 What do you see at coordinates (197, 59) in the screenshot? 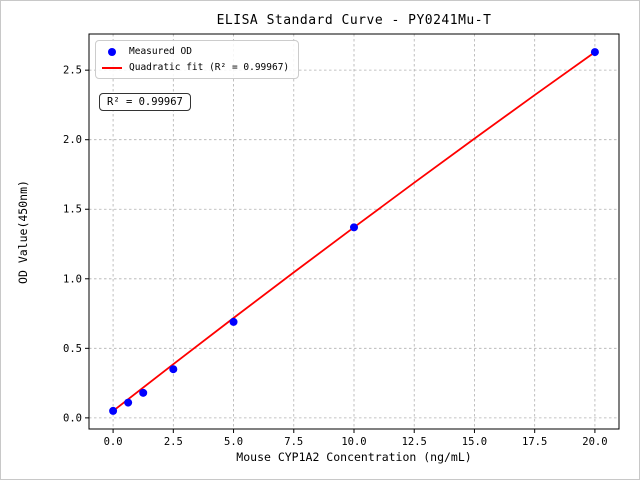
I see `legend: Measured OD Quadratic fit (R² = 0.99967)` at bounding box center [197, 59].